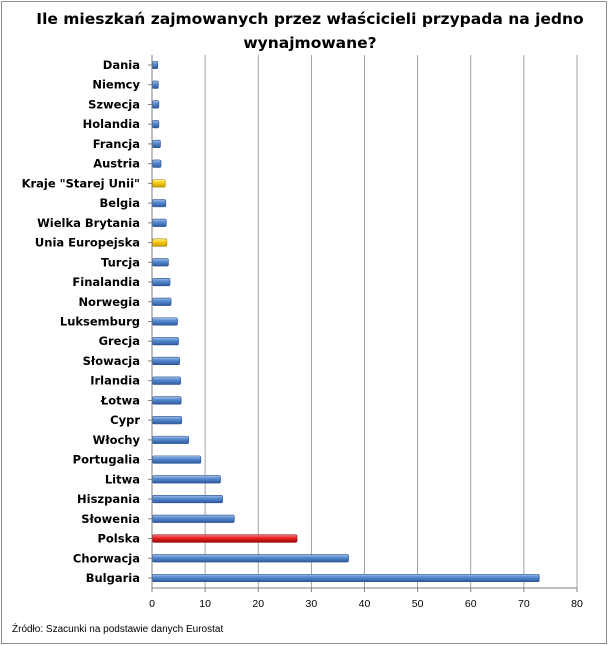 The image size is (610, 646). I want to click on bar-hiszpania, so click(187, 499).